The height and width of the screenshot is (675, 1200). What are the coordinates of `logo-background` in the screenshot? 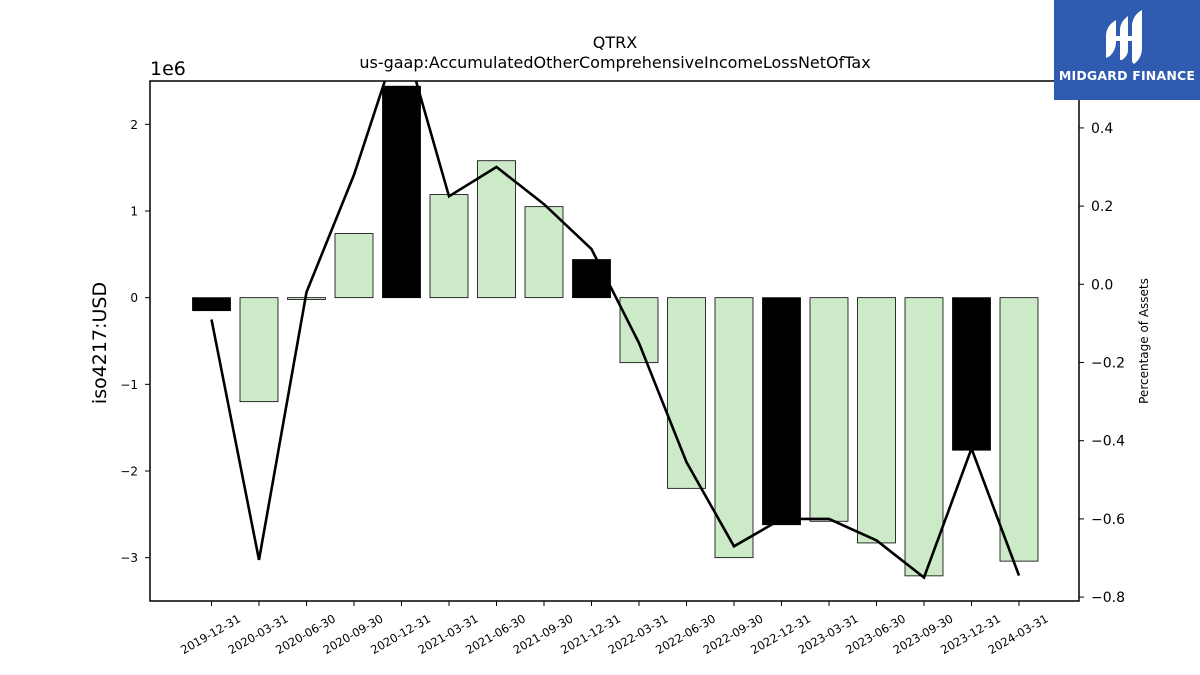 It's located at (1127, 50).